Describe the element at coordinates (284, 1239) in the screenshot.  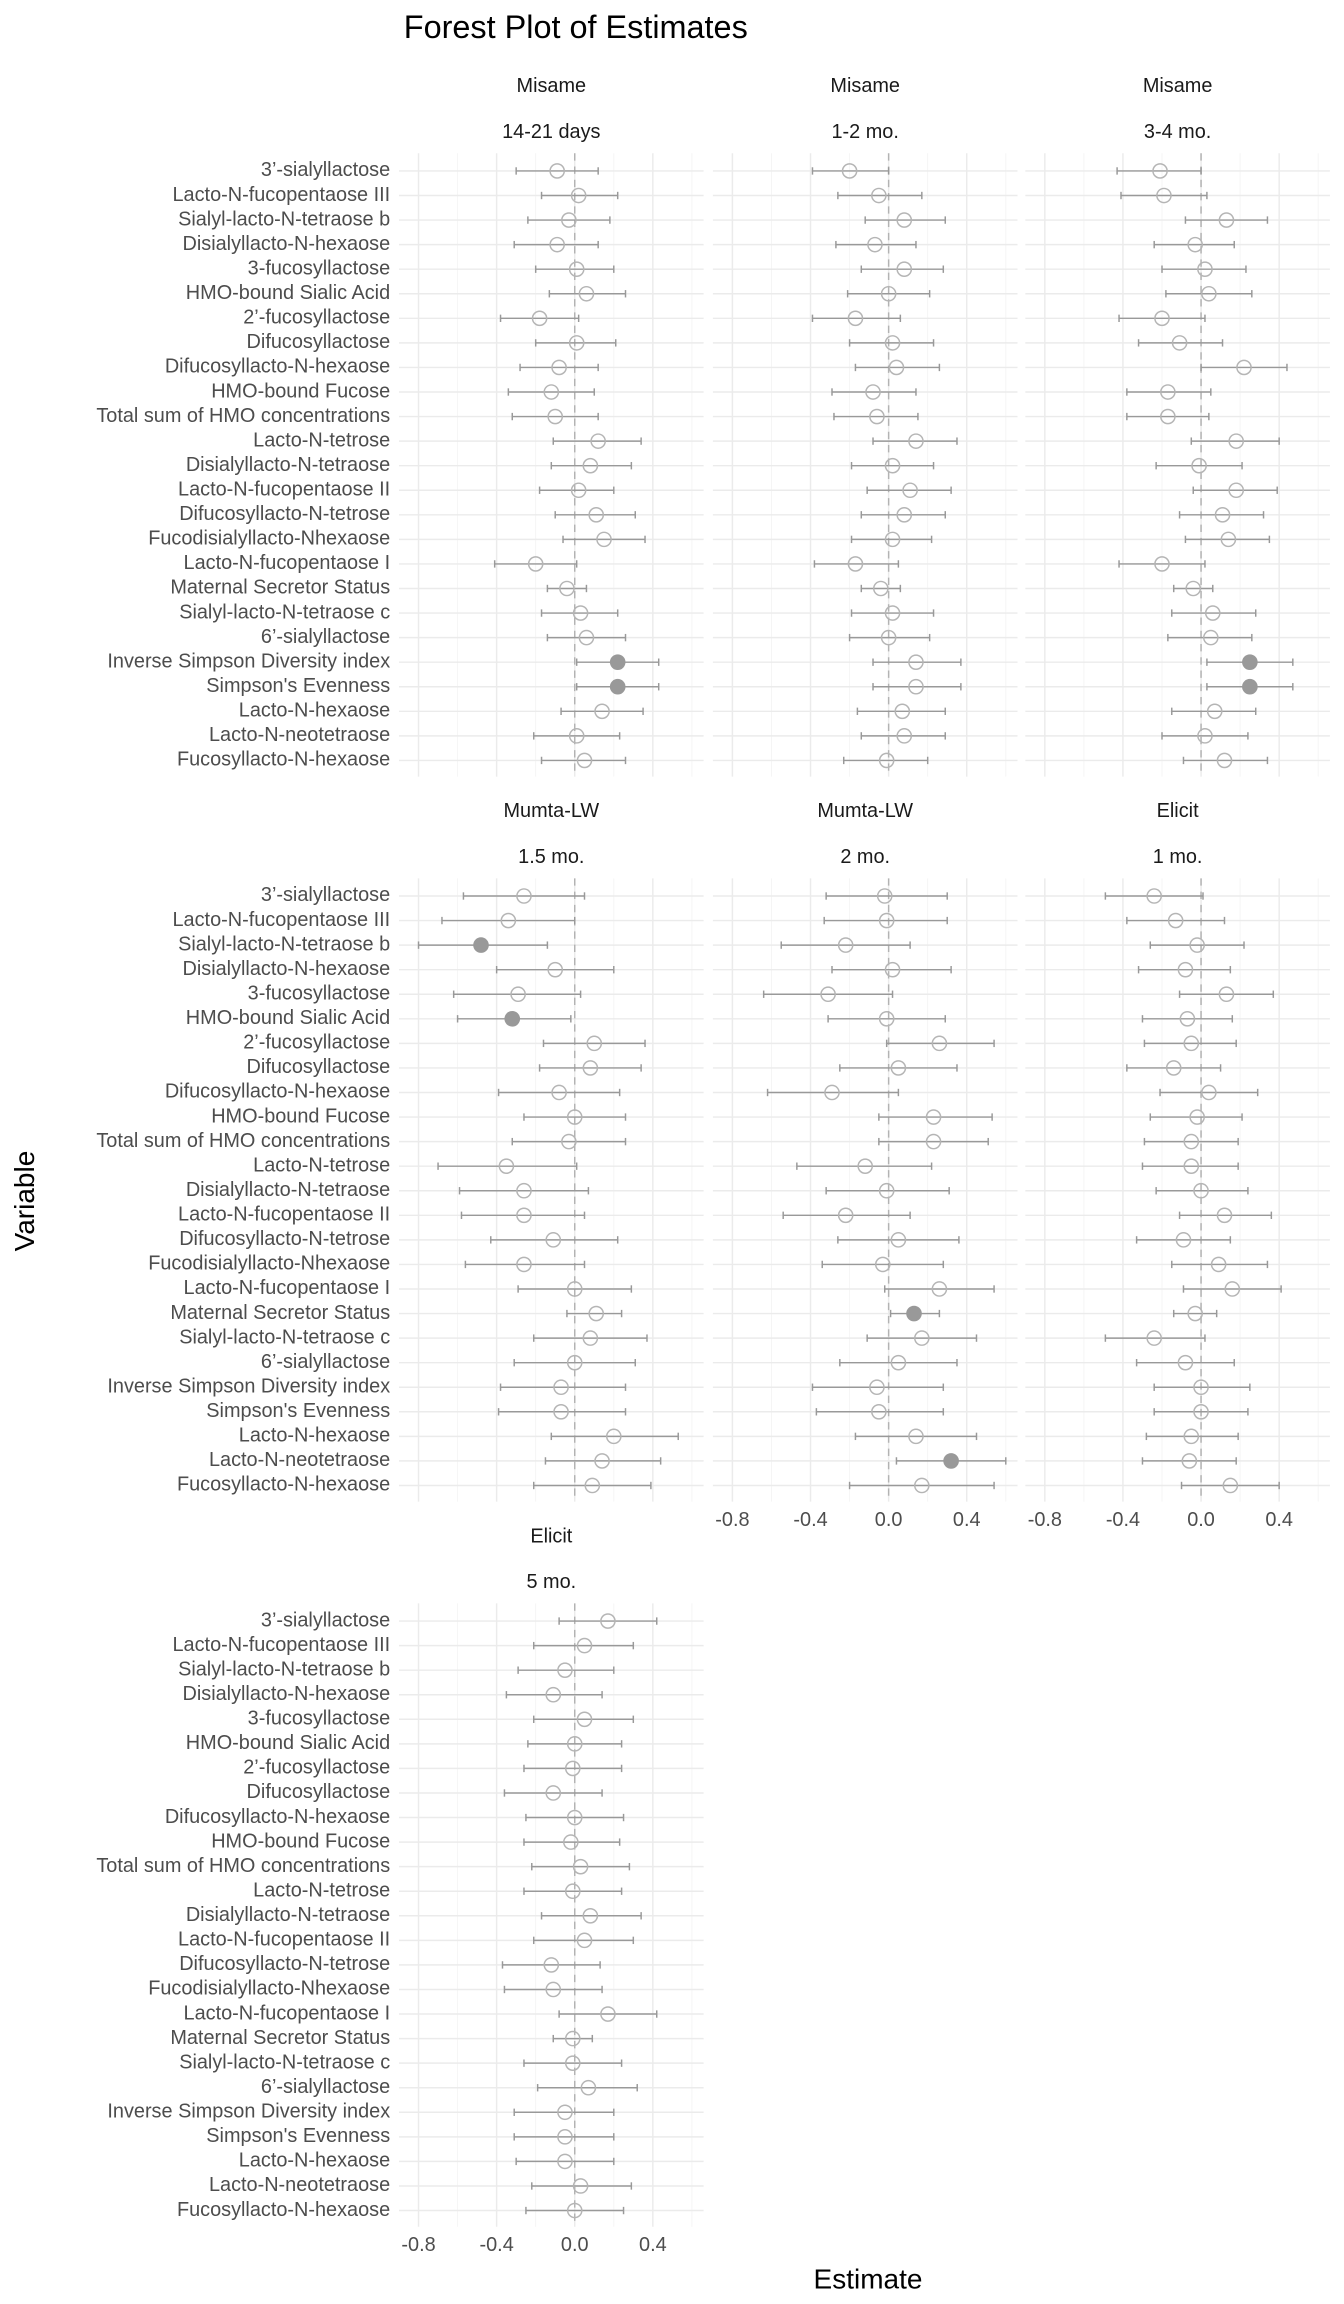
I see `y-tick-label: Difucosyllacto-N-tetrose` at that location.